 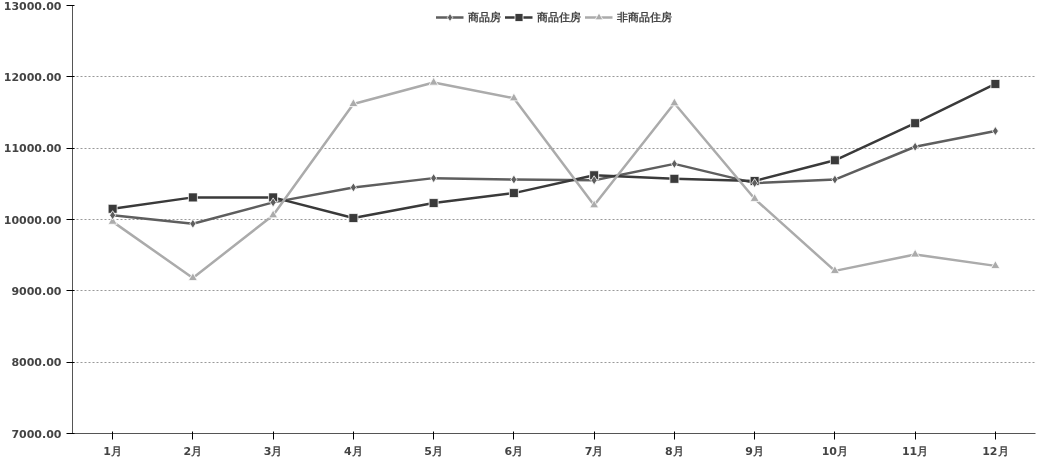 I want to click on x-tick-label: 12月, so click(x=995, y=451).